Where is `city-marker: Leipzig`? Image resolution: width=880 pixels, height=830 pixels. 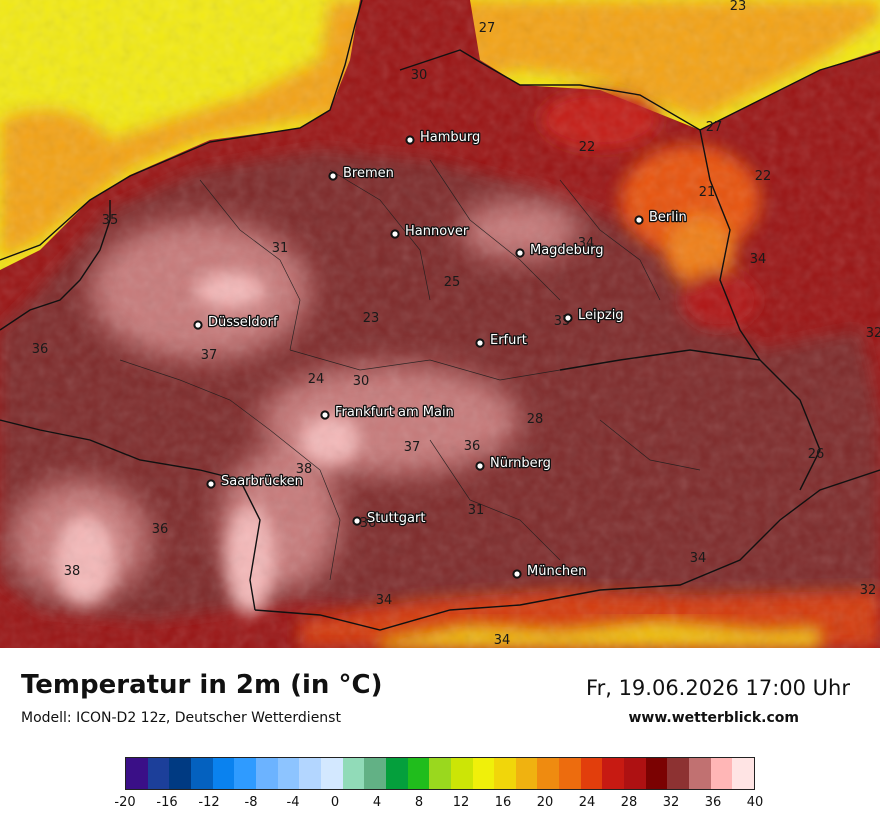 city-marker: Leipzig is located at coordinates (594, 315).